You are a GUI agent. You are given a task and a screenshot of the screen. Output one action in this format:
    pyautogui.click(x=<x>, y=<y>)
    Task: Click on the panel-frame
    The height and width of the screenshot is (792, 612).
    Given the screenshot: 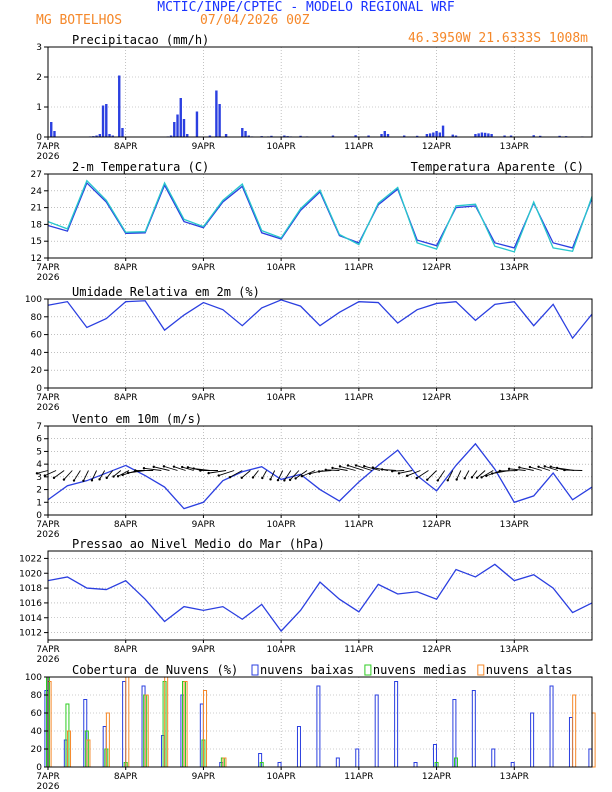 What is the action you would take?
    pyautogui.click(x=320, y=216)
    